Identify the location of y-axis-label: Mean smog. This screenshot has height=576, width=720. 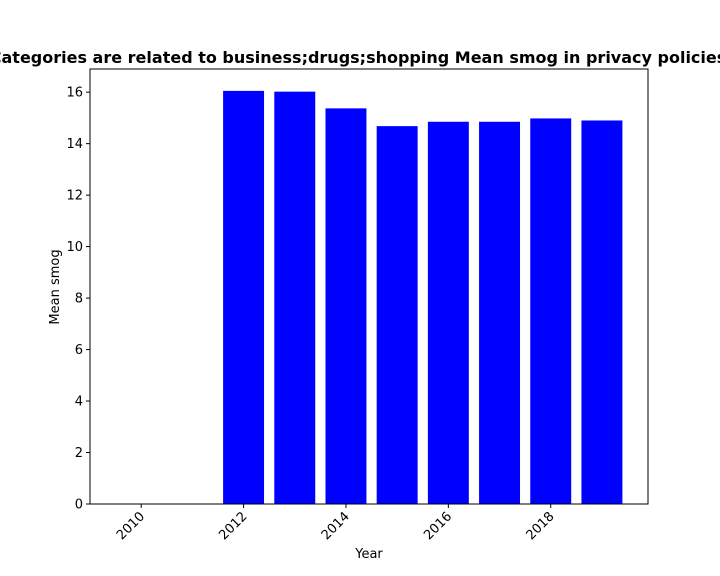
(55, 286).